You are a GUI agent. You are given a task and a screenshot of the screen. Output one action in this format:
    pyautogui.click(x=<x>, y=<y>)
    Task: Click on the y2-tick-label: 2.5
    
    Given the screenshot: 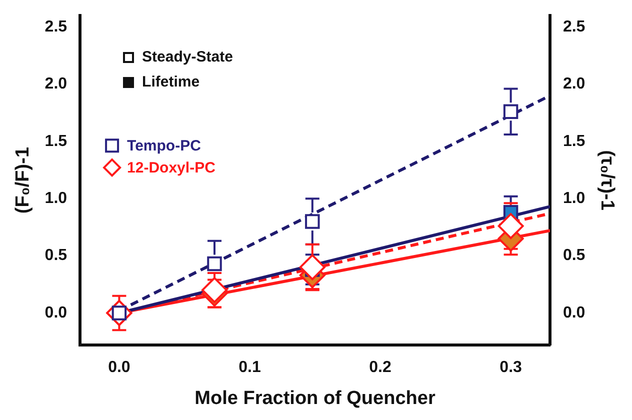 What is the action you would take?
    pyautogui.click(x=574, y=27)
    